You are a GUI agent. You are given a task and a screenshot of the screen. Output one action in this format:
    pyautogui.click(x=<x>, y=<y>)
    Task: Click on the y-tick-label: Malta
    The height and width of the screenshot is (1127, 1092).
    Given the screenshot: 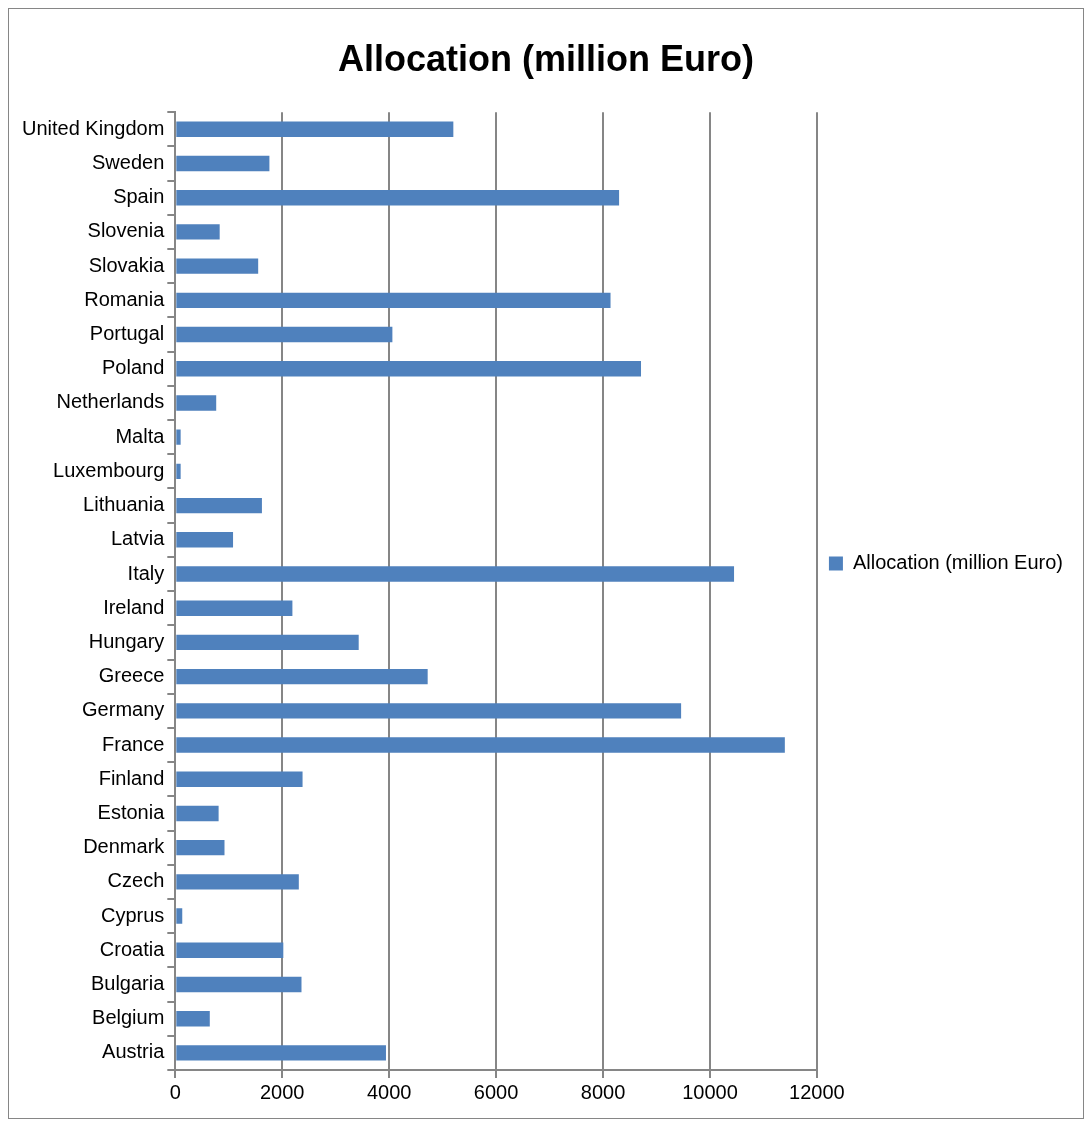 What is the action you would take?
    pyautogui.click(x=140, y=435)
    